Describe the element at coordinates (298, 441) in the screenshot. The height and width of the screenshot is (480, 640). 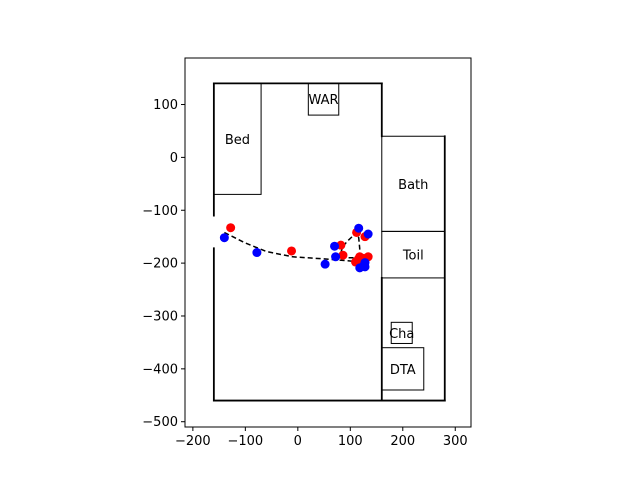
I see `x-tick-label: 0` at that location.